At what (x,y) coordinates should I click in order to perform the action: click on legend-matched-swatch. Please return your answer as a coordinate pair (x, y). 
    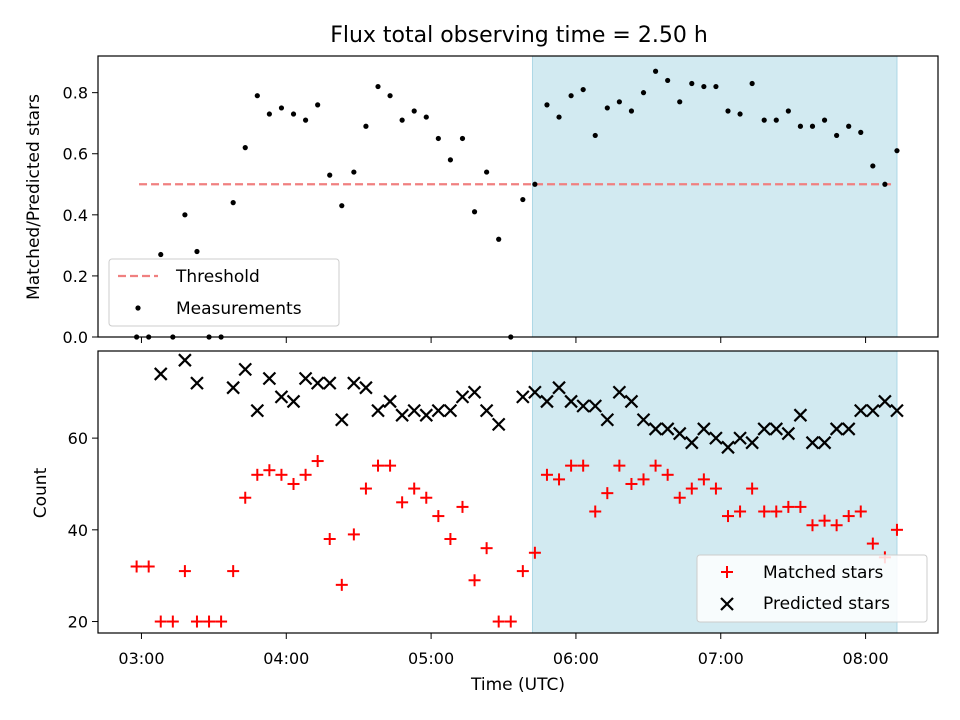
    Looking at the image, I should click on (727, 572).